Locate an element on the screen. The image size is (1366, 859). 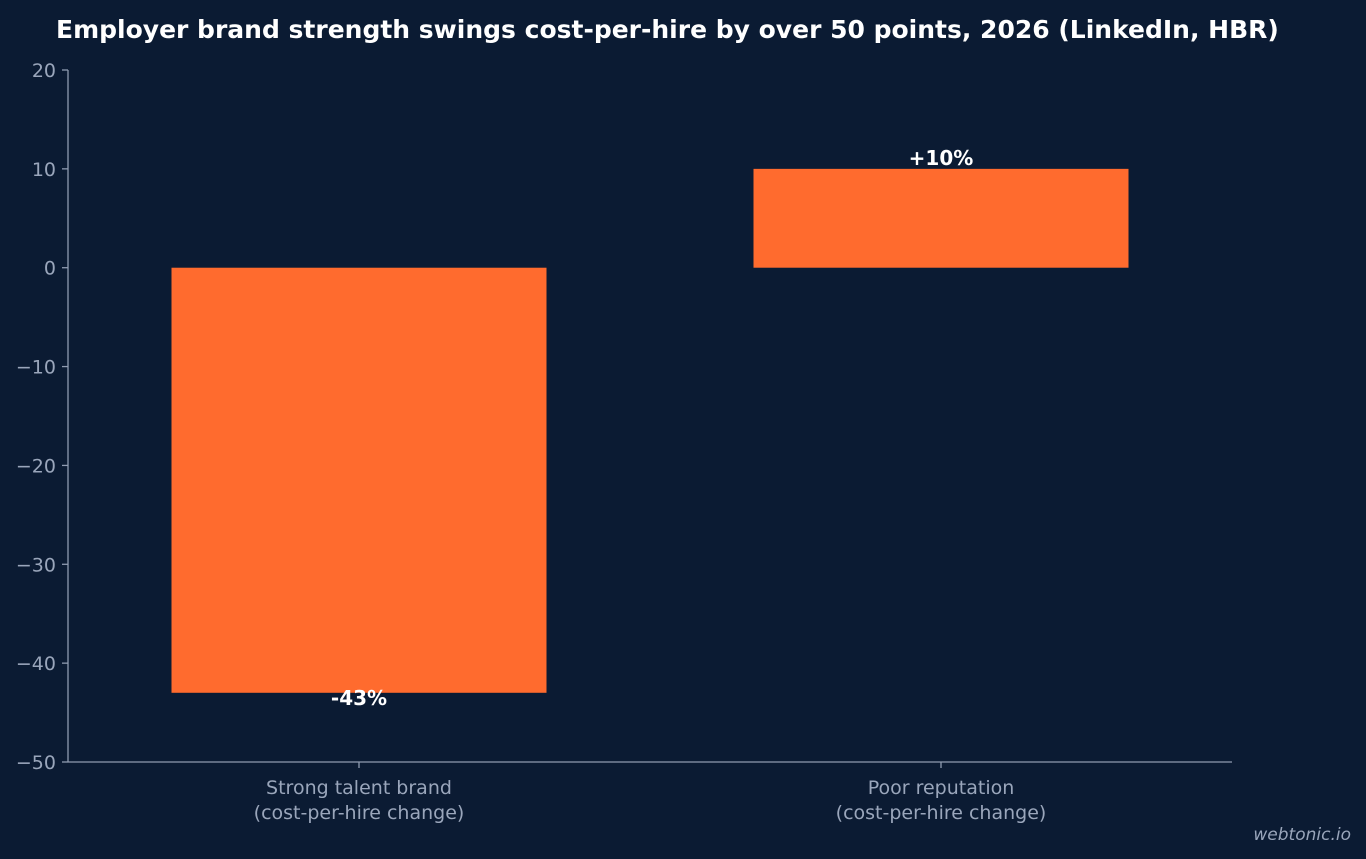
y-tick-label: −20 is located at coordinates (36, 466).